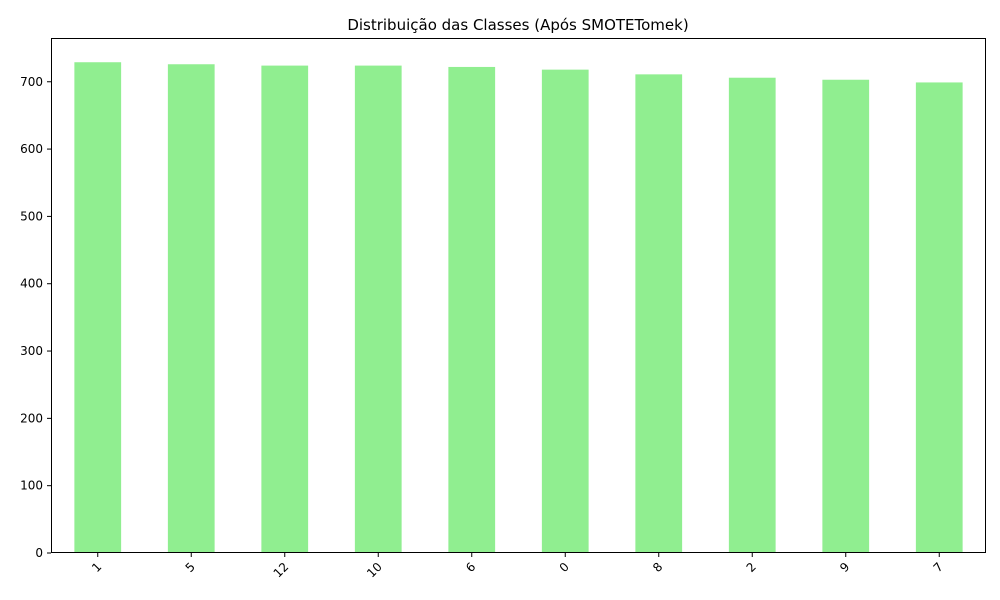 This screenshot has width=1000, height=600. I want to click on y-tick-label: 400, so click(31, 284).